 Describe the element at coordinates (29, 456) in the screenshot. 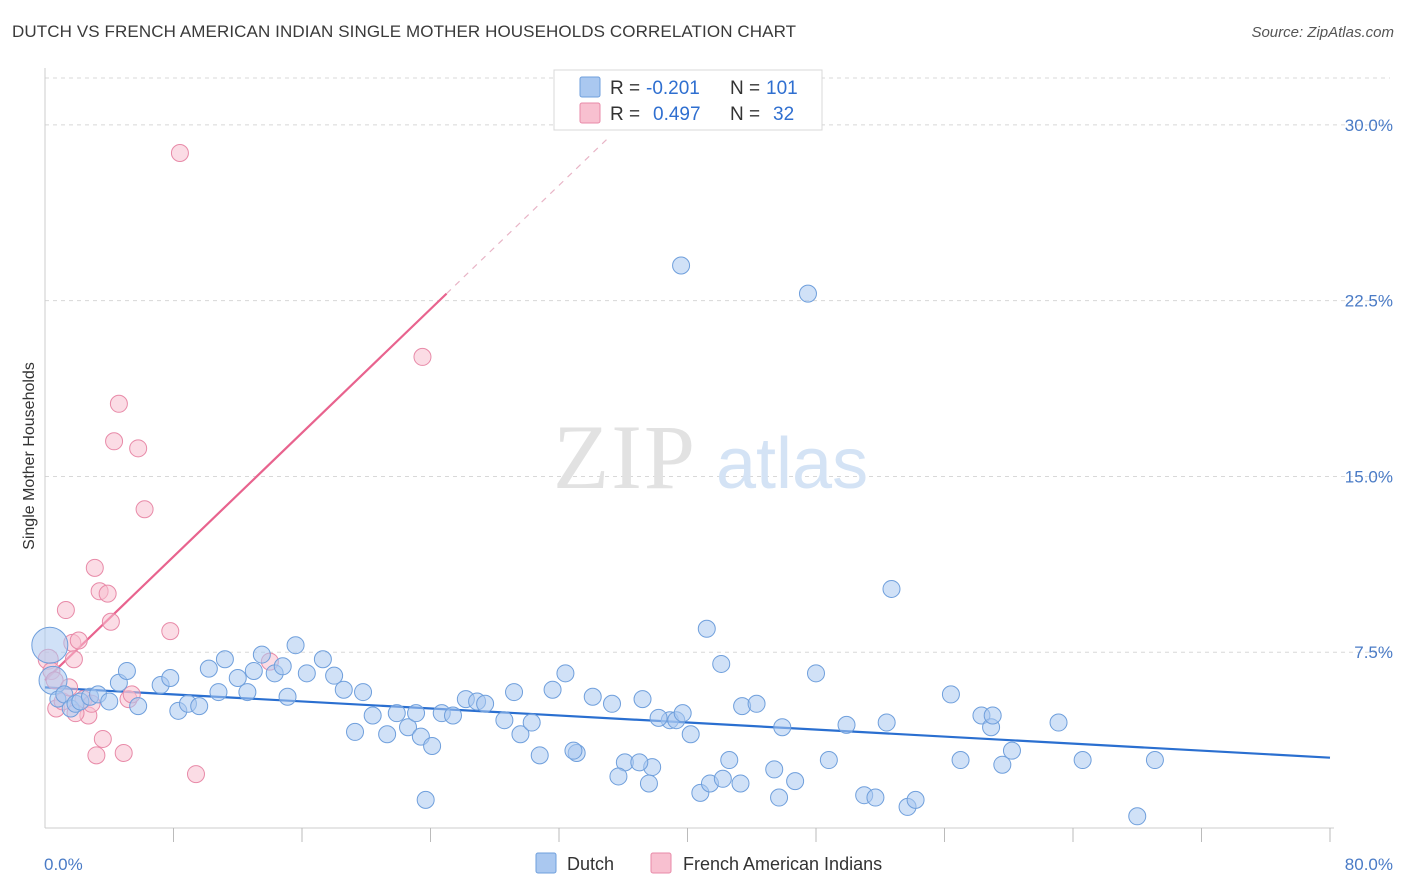

I see `y-axis-label: Single Mother Households` at that location.